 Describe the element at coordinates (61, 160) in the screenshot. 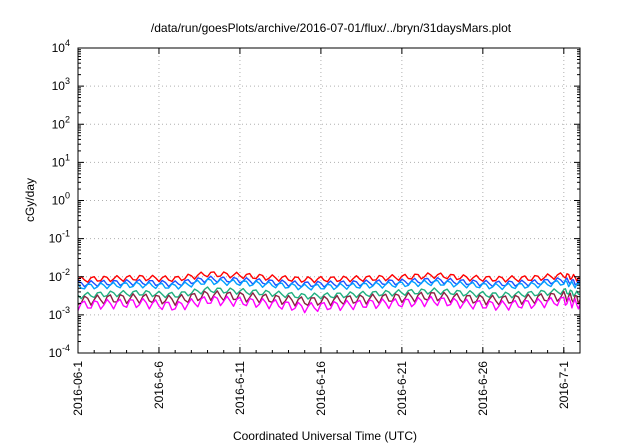

I see `y-tick-label: 10¹` at that location.